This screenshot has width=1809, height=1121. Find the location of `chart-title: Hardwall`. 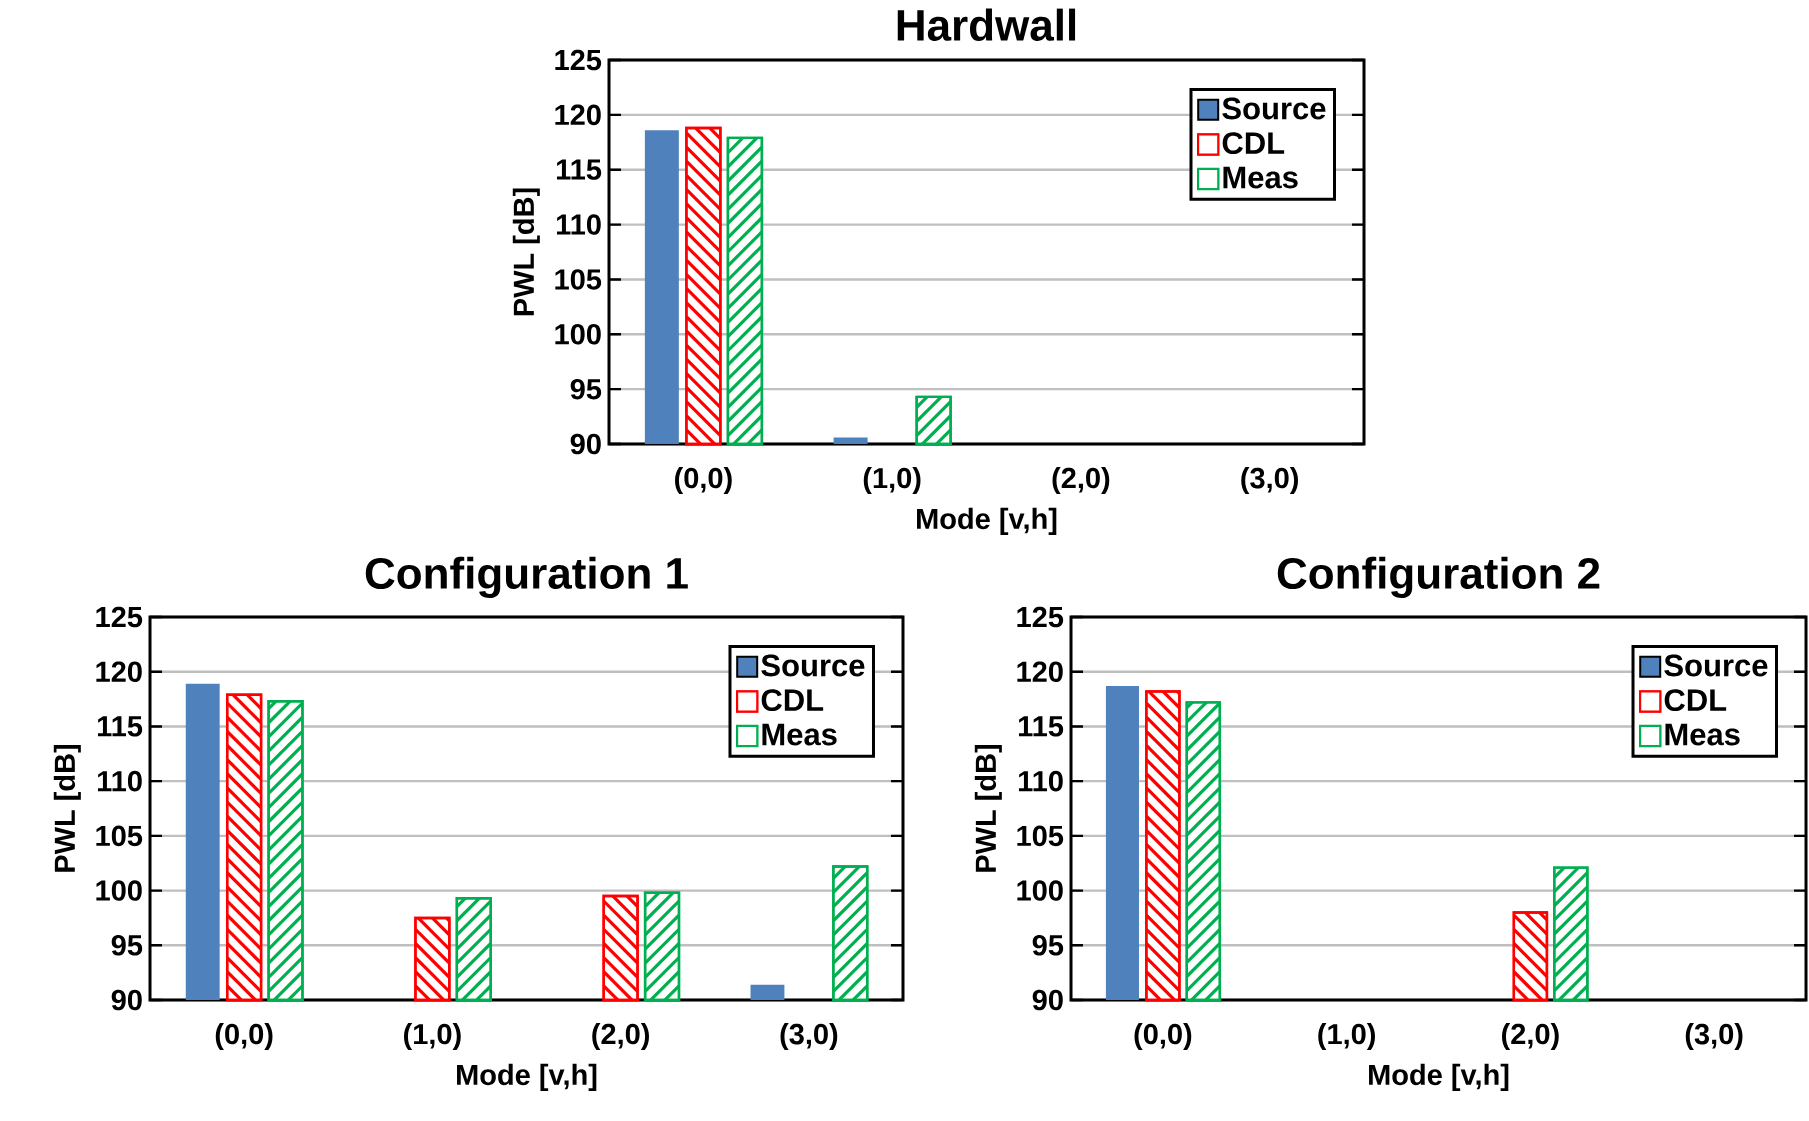

chart-title: Hardwall is located at coordinates (986, 24).